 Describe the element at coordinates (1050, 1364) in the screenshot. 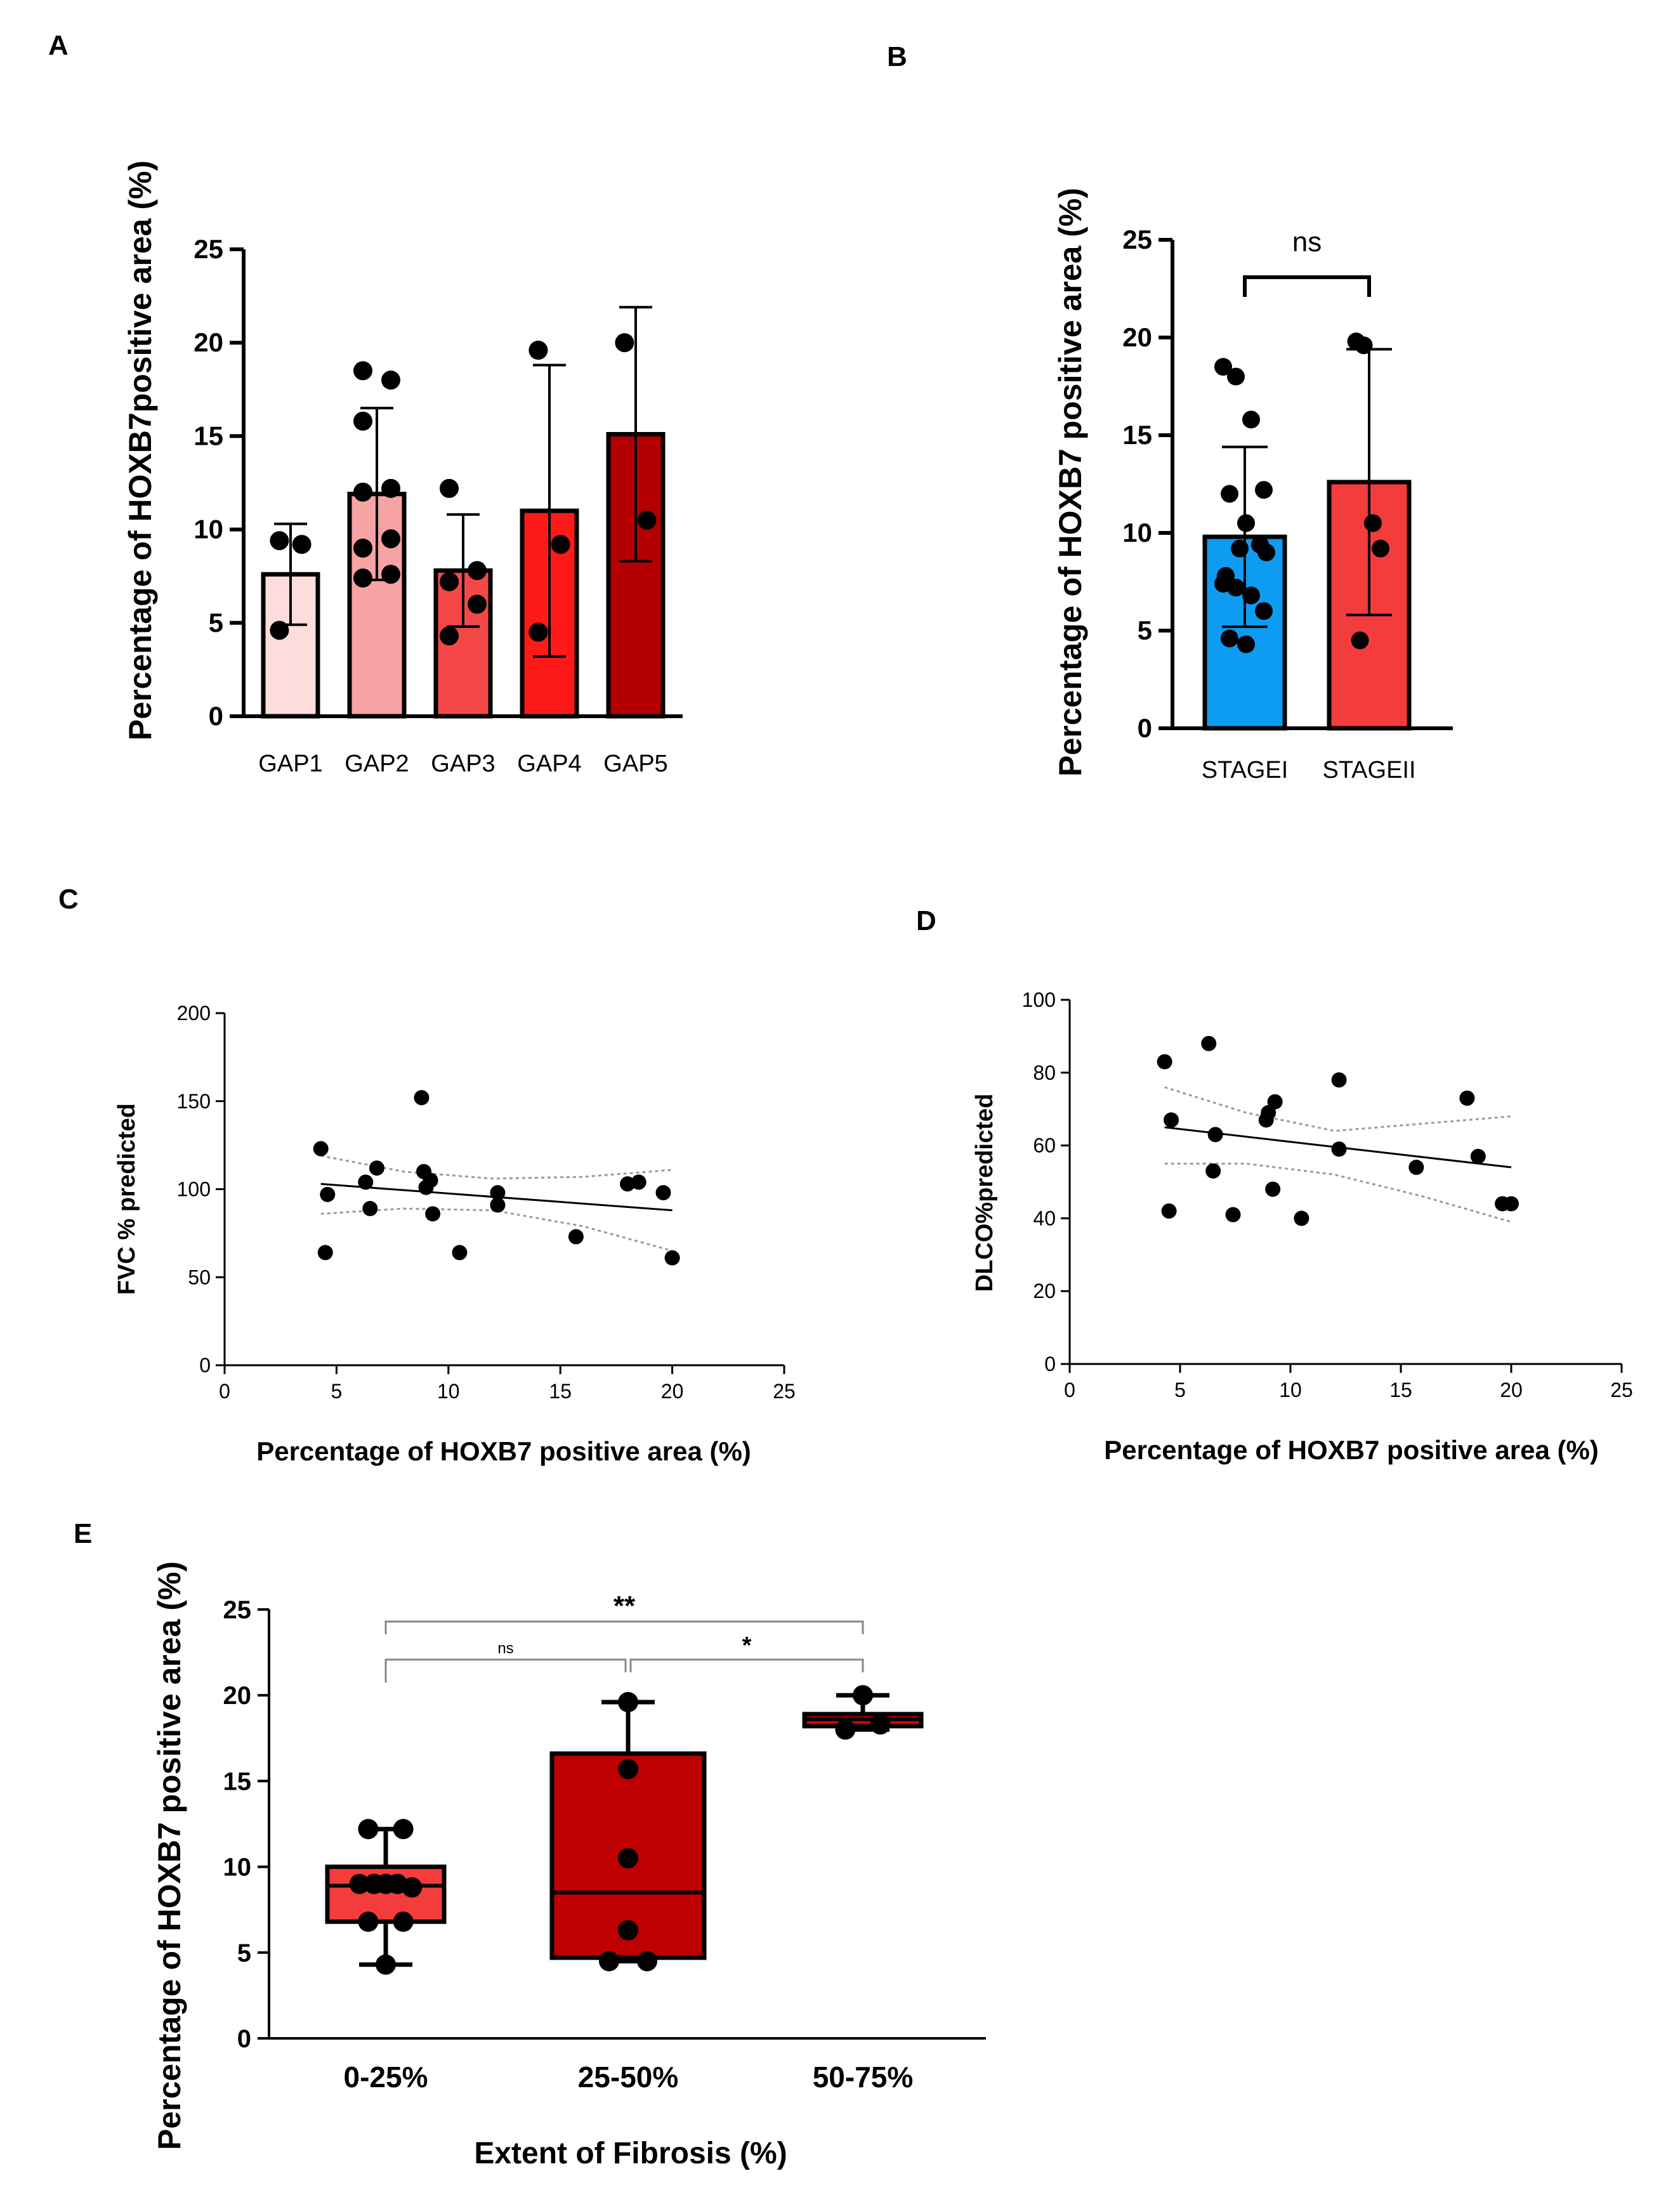

I see `panel-d-y-tick-label: 0` at that location.